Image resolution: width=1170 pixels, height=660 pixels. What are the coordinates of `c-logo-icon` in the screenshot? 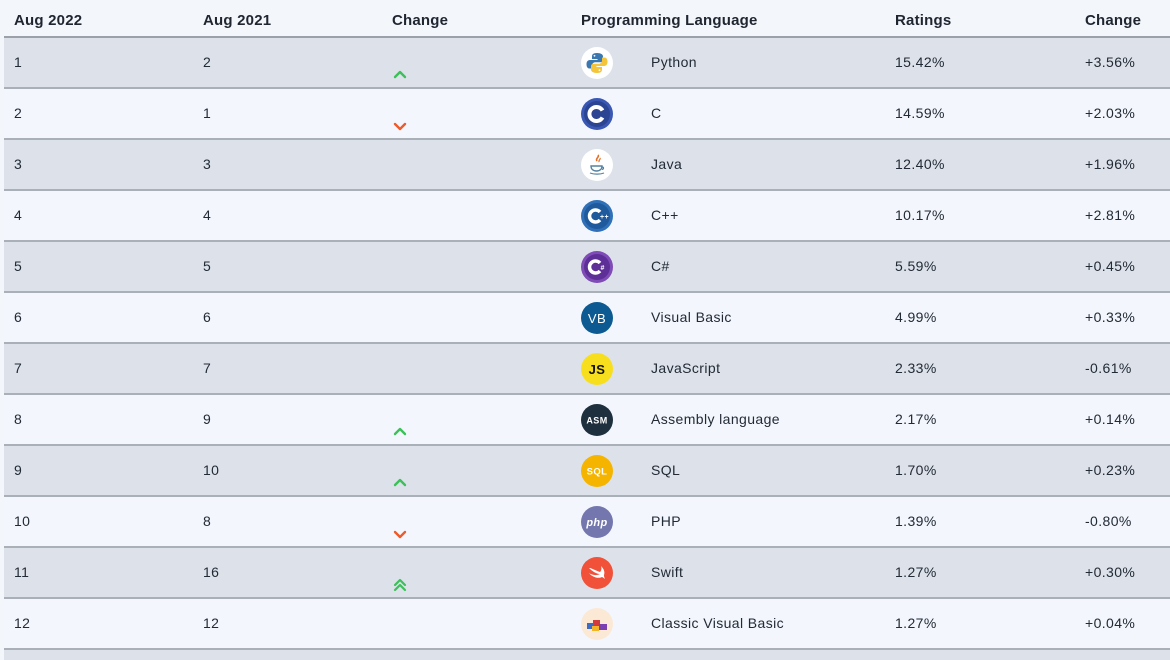 It's located at (597, 114).